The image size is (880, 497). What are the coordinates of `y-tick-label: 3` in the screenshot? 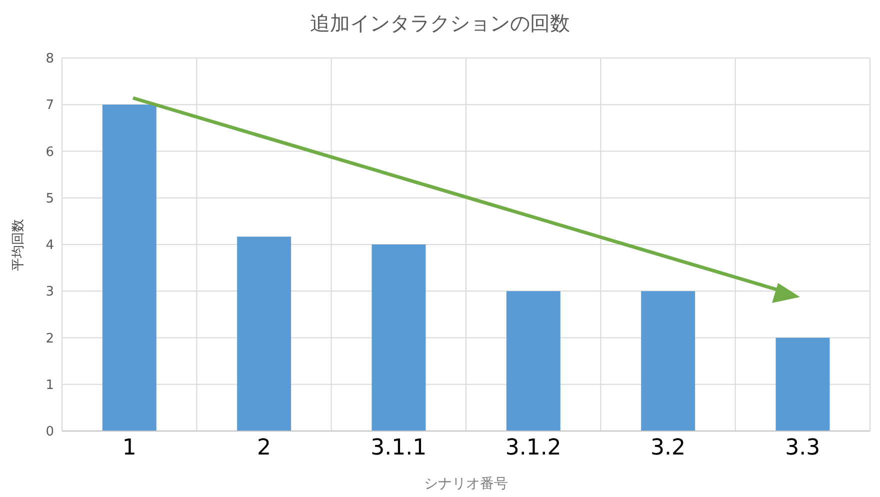 It's located at (50, 292).